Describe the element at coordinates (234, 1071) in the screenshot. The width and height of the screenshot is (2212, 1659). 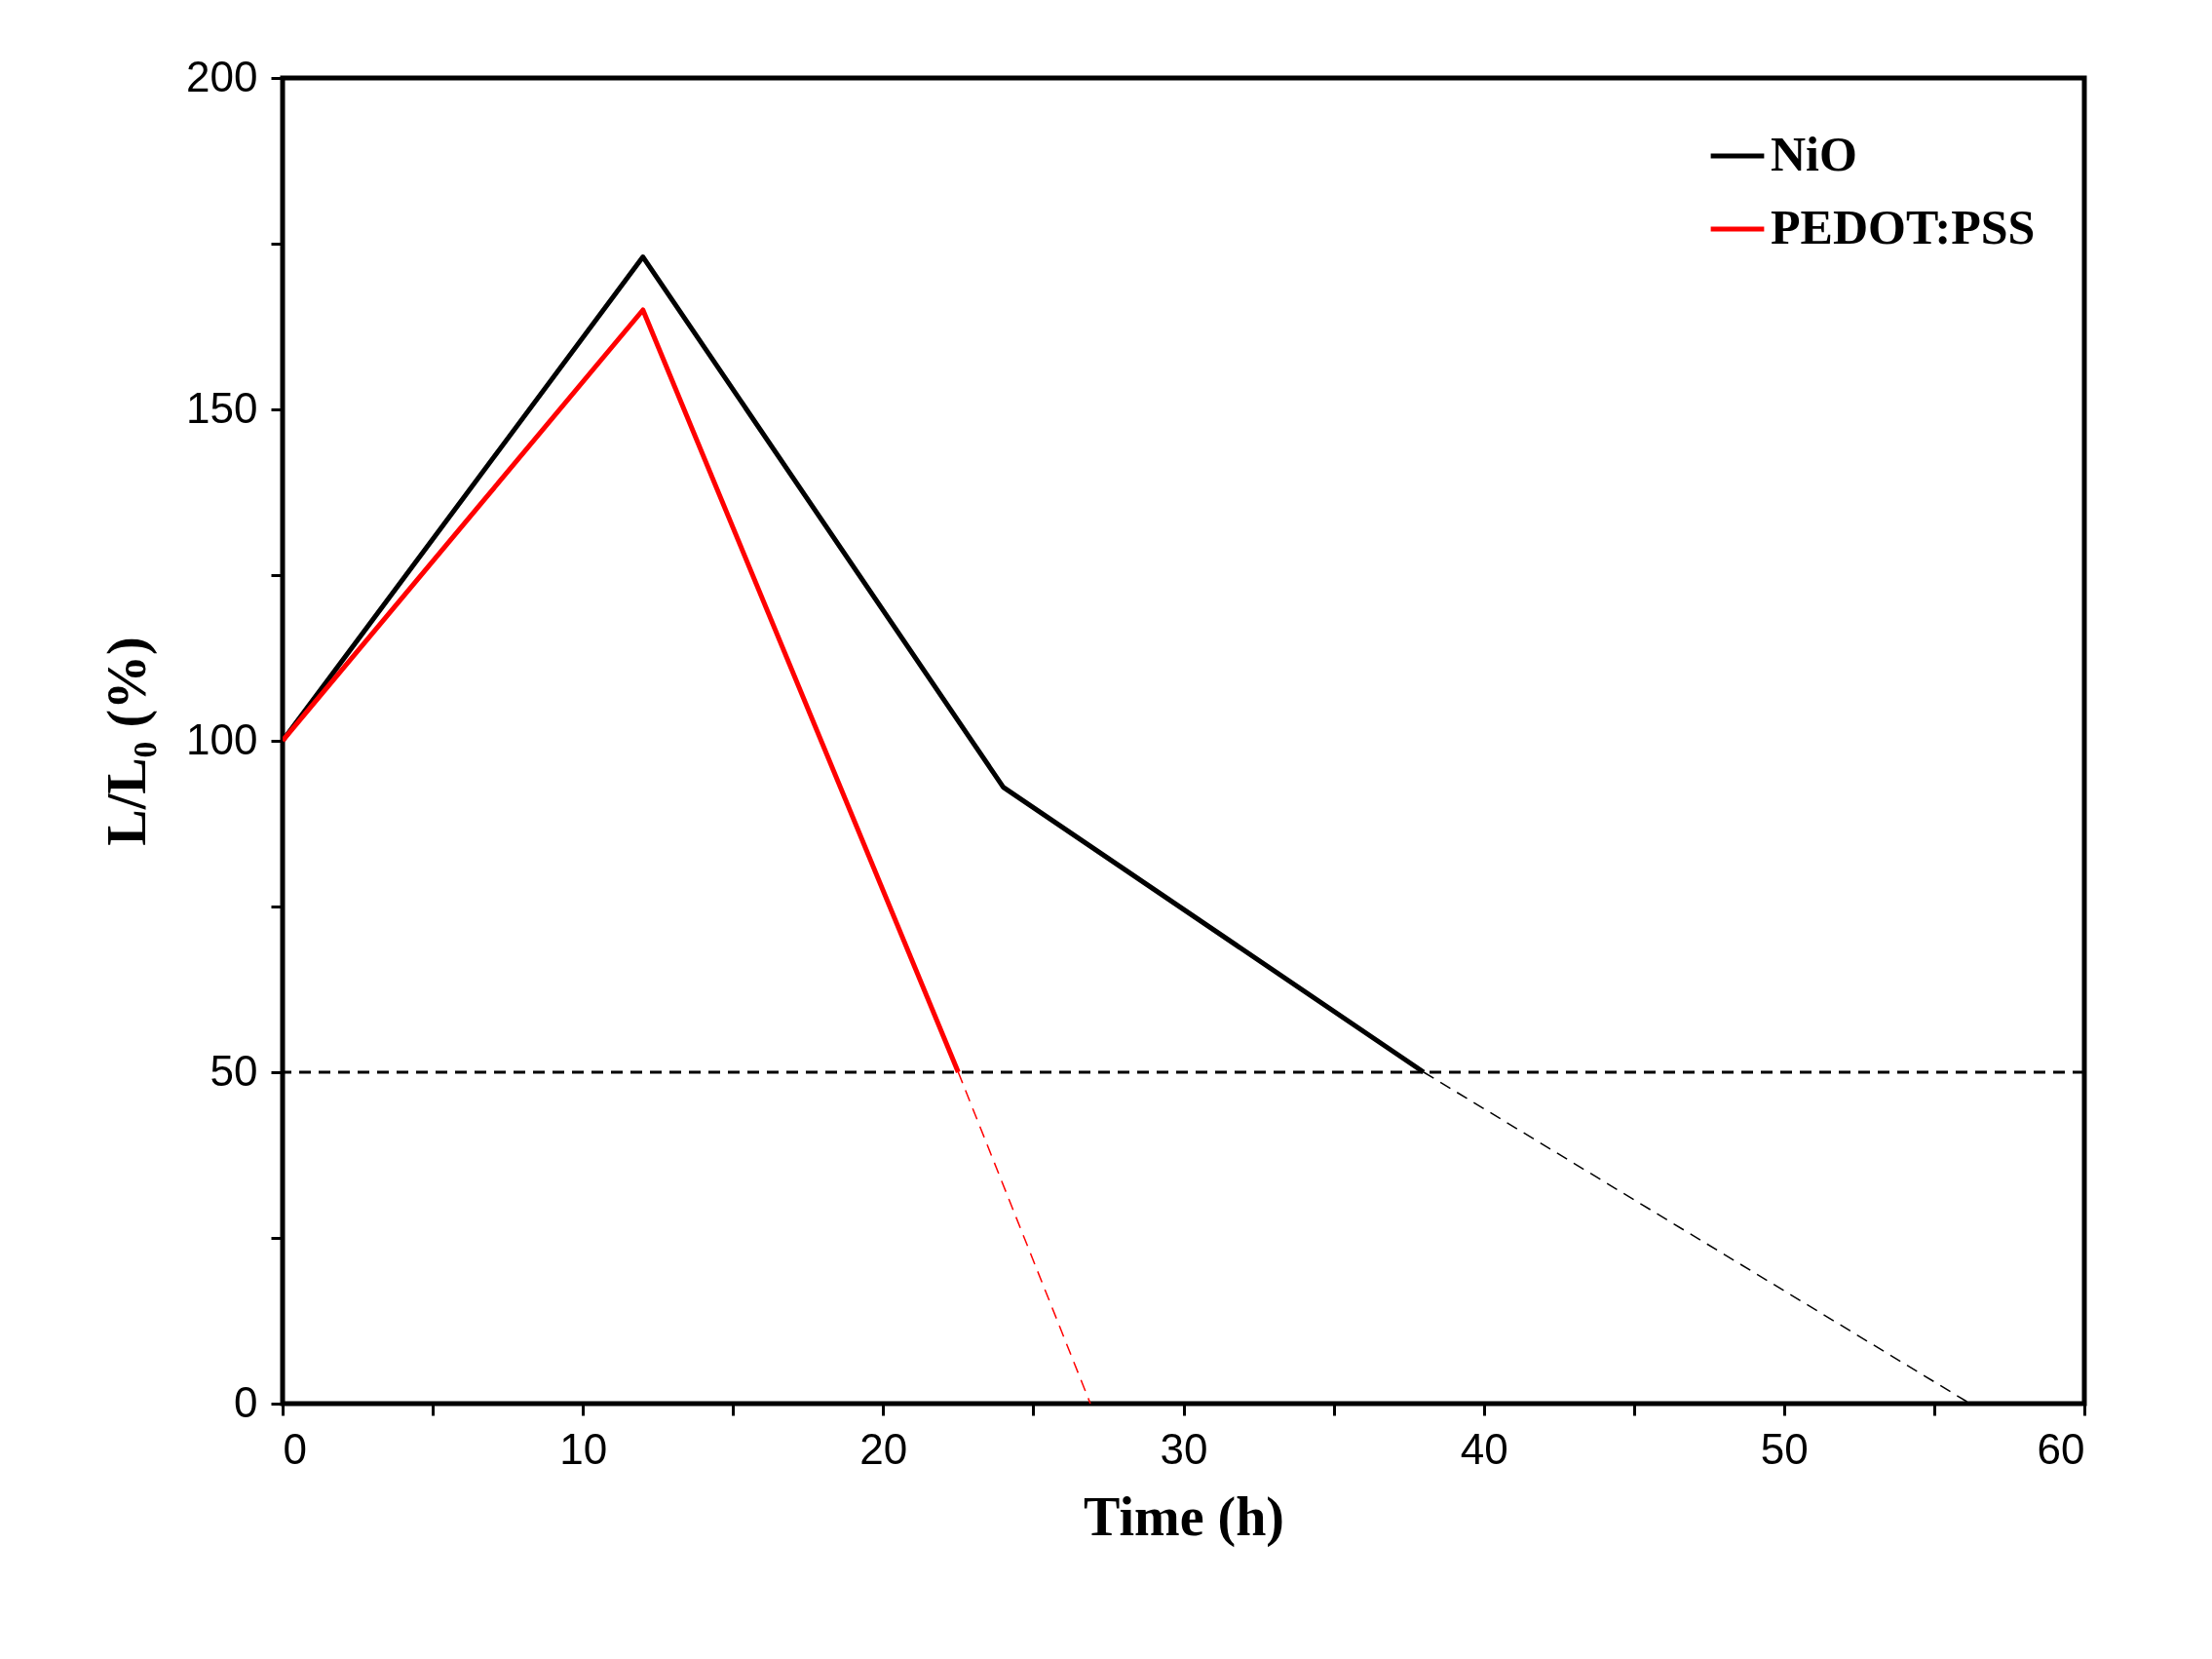
I see `y-tick-label: 50` at that location.